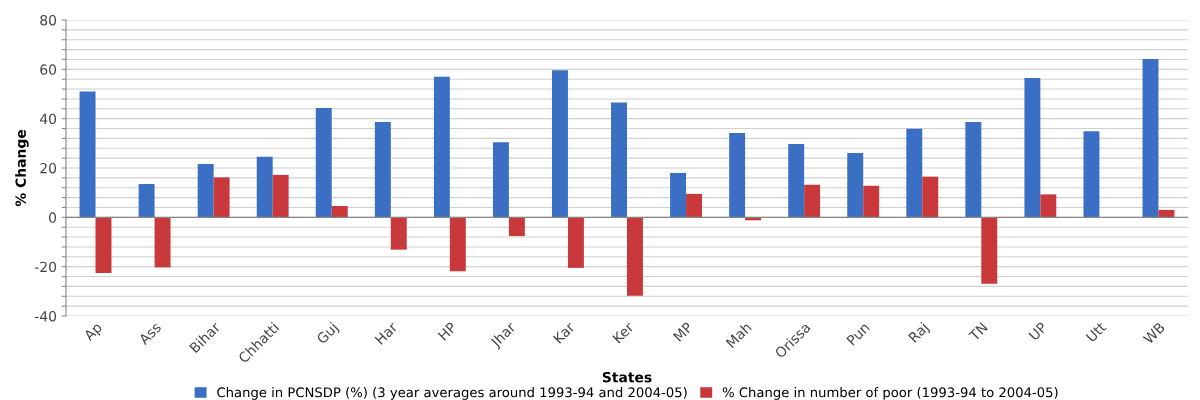  Describe the element at coordinates (386, 333) in the screenshot. I see `x-tick-label: Har` at that location.